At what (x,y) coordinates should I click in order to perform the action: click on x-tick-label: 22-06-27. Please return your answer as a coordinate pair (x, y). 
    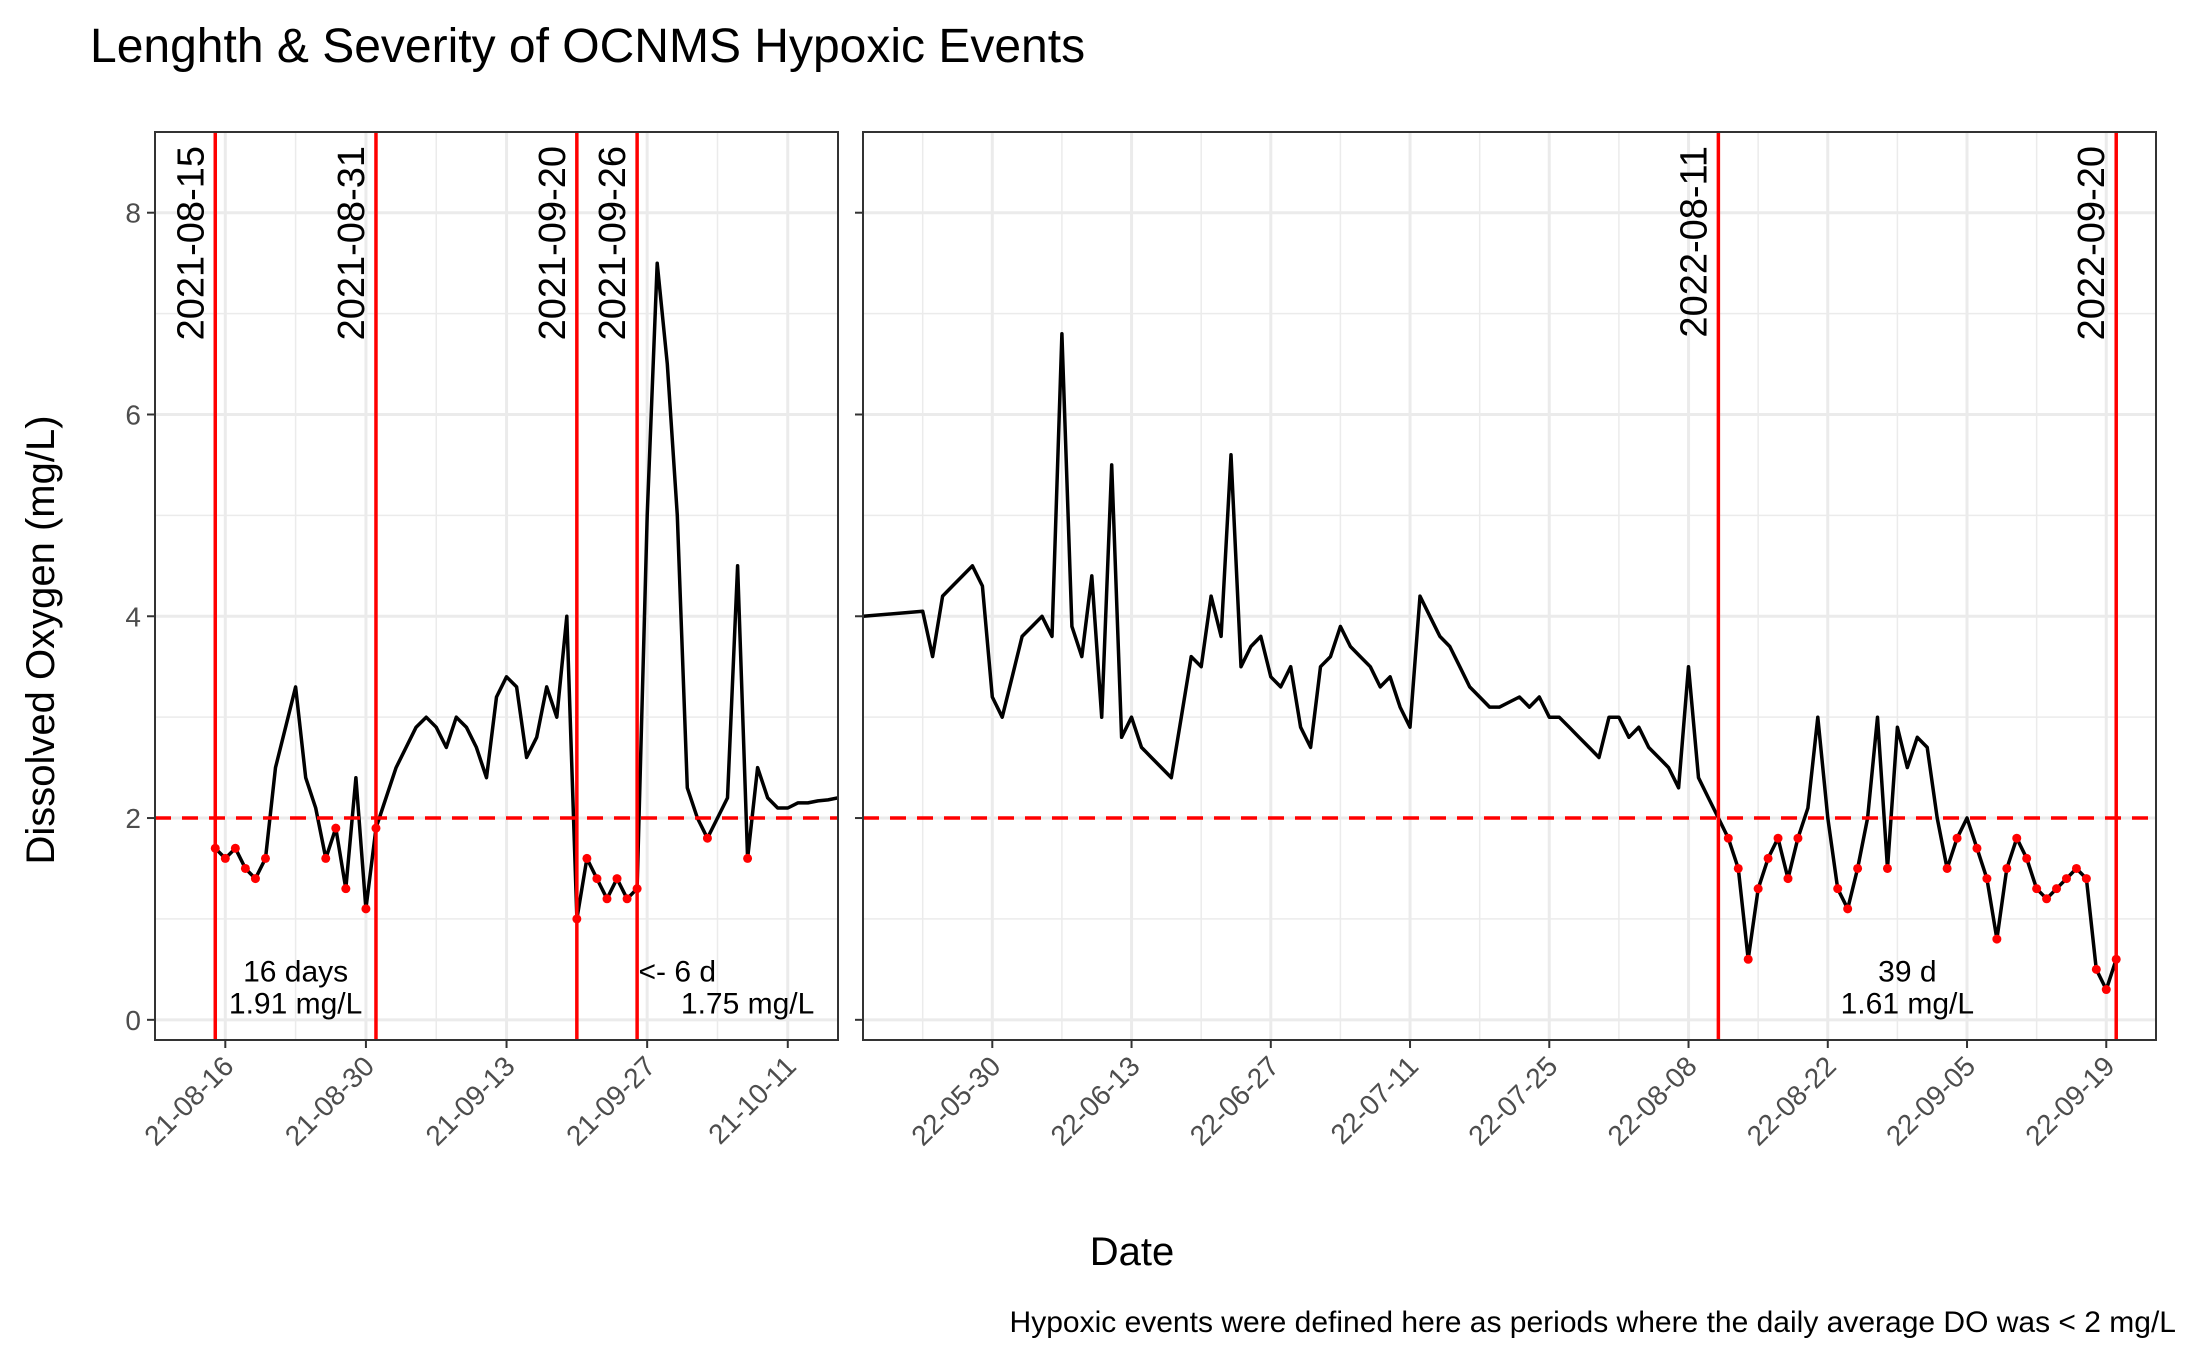
    Looking at the image, I should click on (1234, 1100).